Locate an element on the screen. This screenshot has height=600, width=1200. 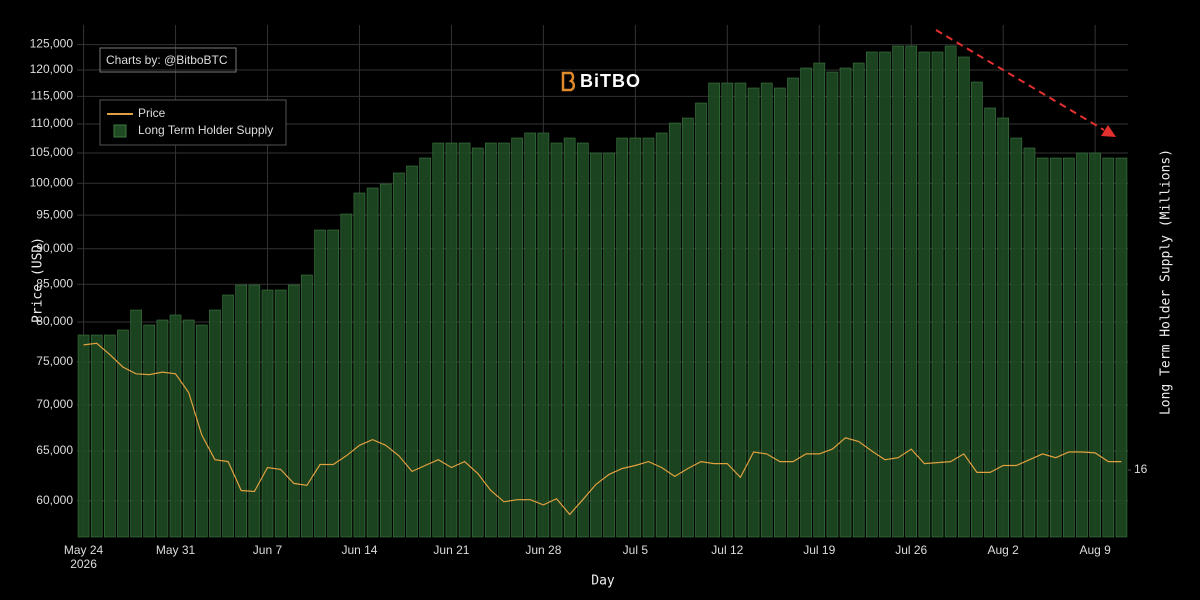
logo-icon is located at coordinates (568, 81).